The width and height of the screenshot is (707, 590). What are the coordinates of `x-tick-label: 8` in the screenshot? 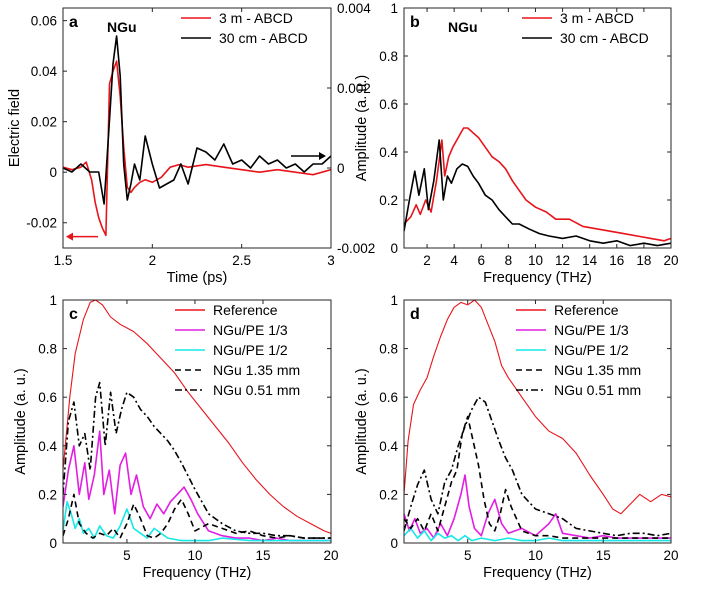 It's located at (509, 260).